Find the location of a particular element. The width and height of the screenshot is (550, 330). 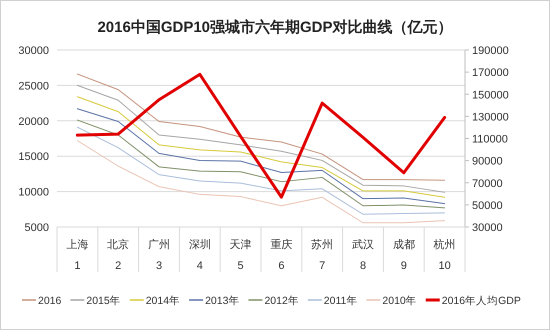

legend-label: 2013年 is located at coordinates (222, 301).